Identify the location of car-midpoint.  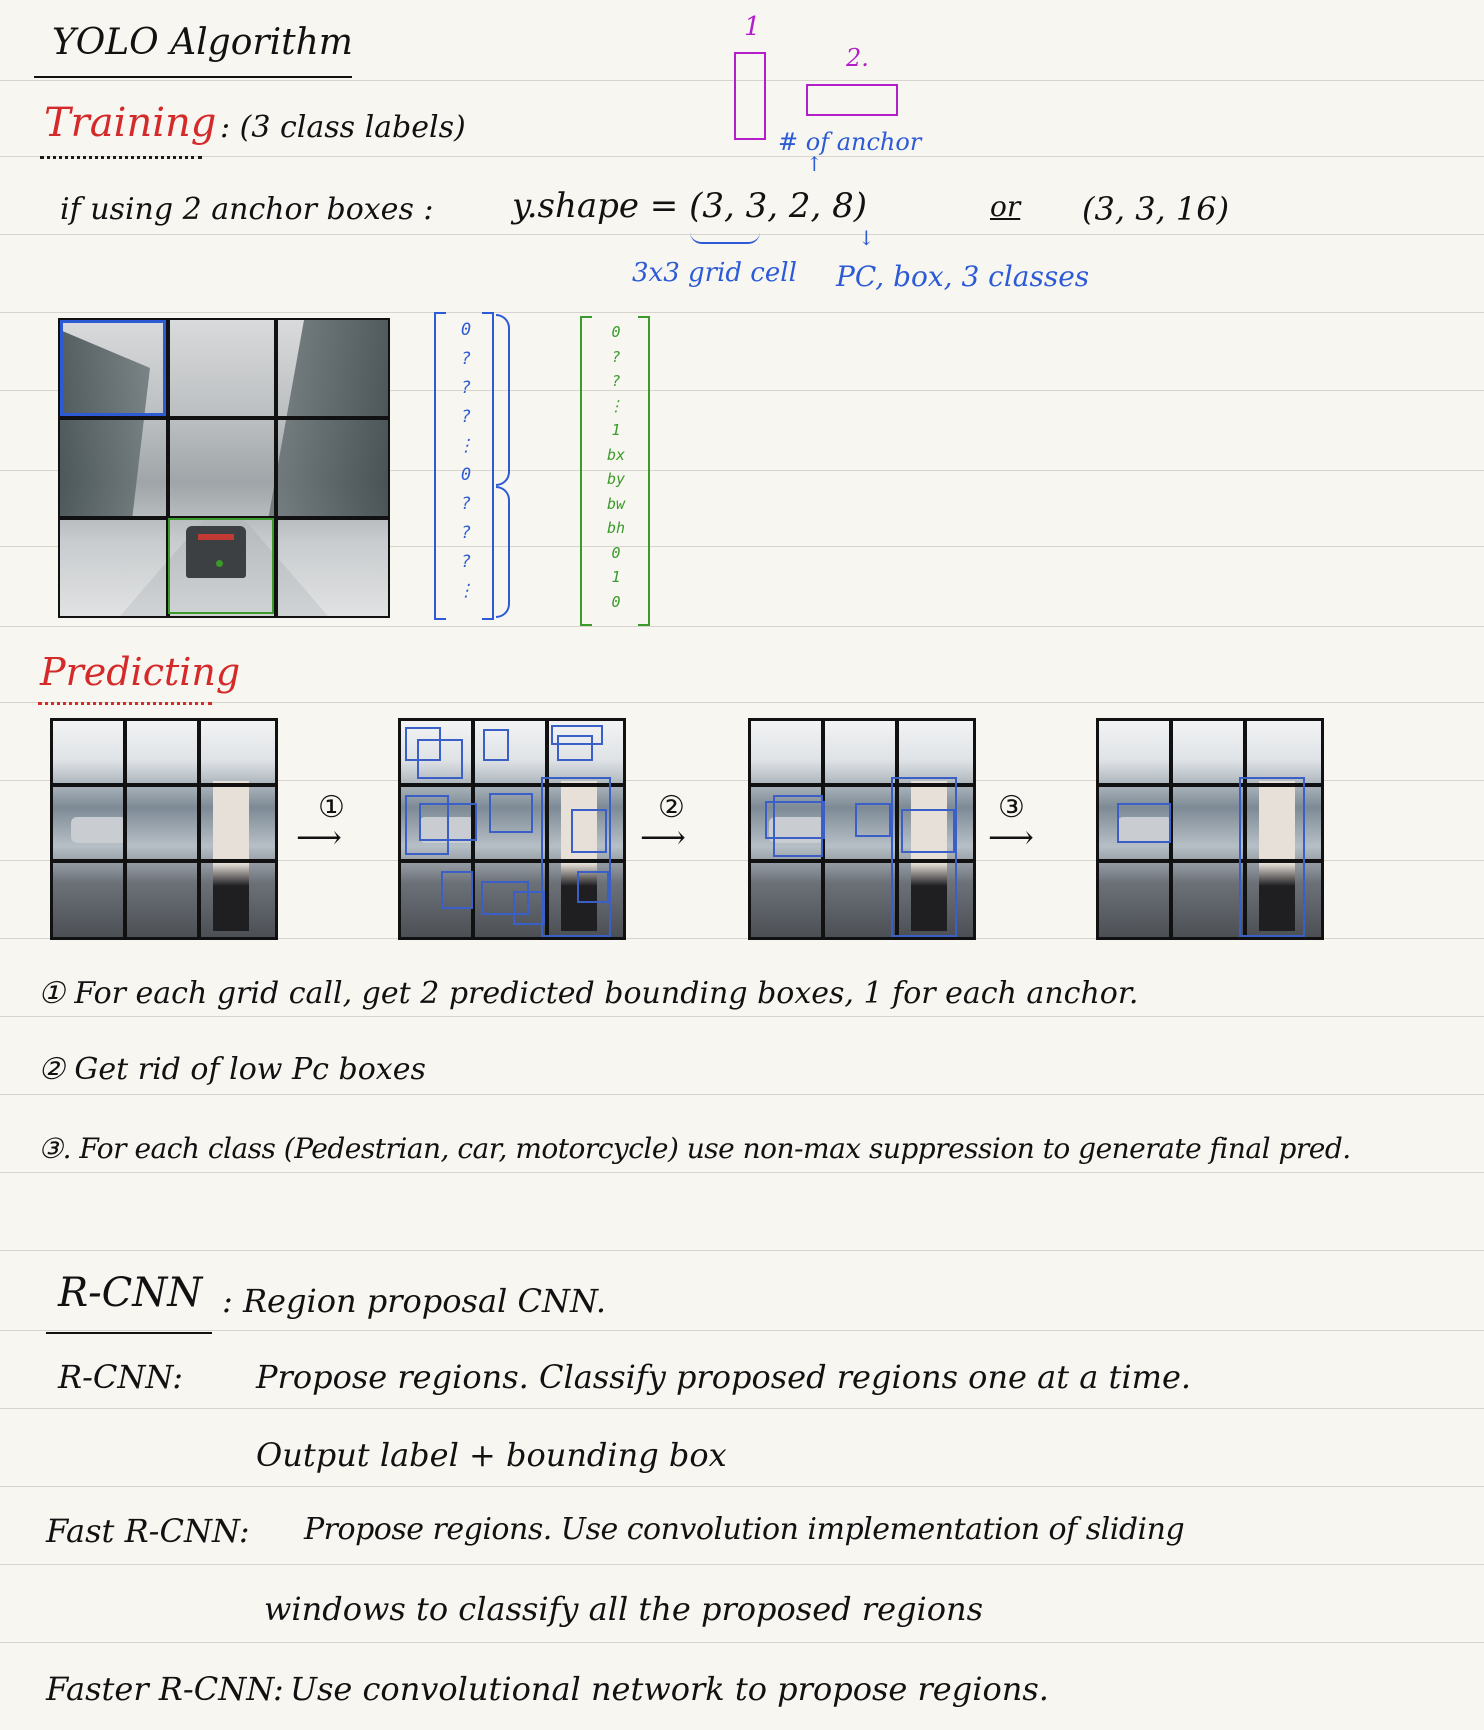
(219, 563).